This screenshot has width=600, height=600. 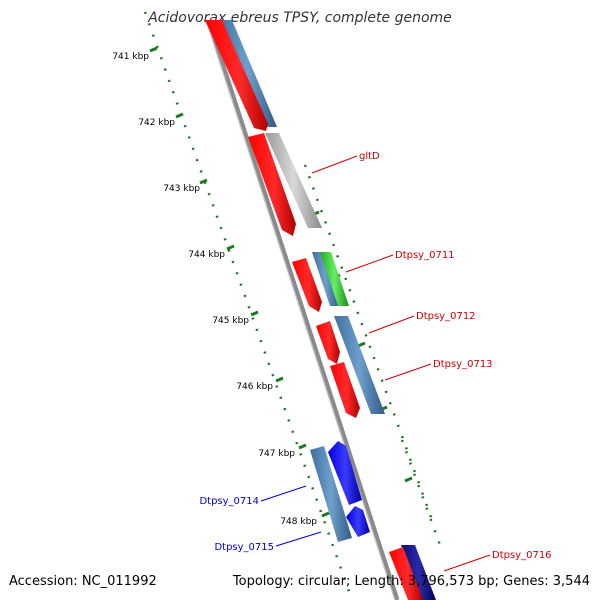 What do you see at coordinates (244, 547) in the screenshot?
I see `gene-label-dtpsy-0715: Dtpsy_0715` at bounding box center [244, 547].